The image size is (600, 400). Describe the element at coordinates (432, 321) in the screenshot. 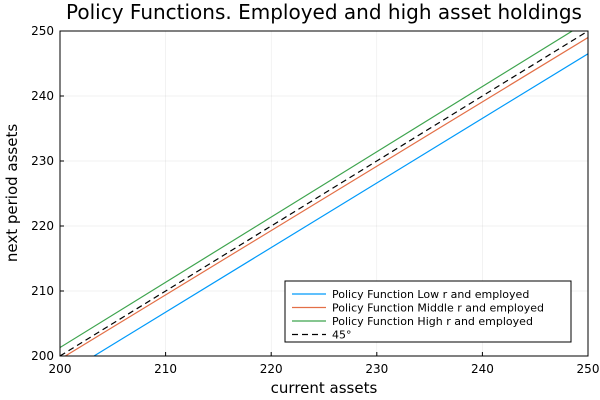

I see `legend-label-2: Policy Function High r and employed` at that location.